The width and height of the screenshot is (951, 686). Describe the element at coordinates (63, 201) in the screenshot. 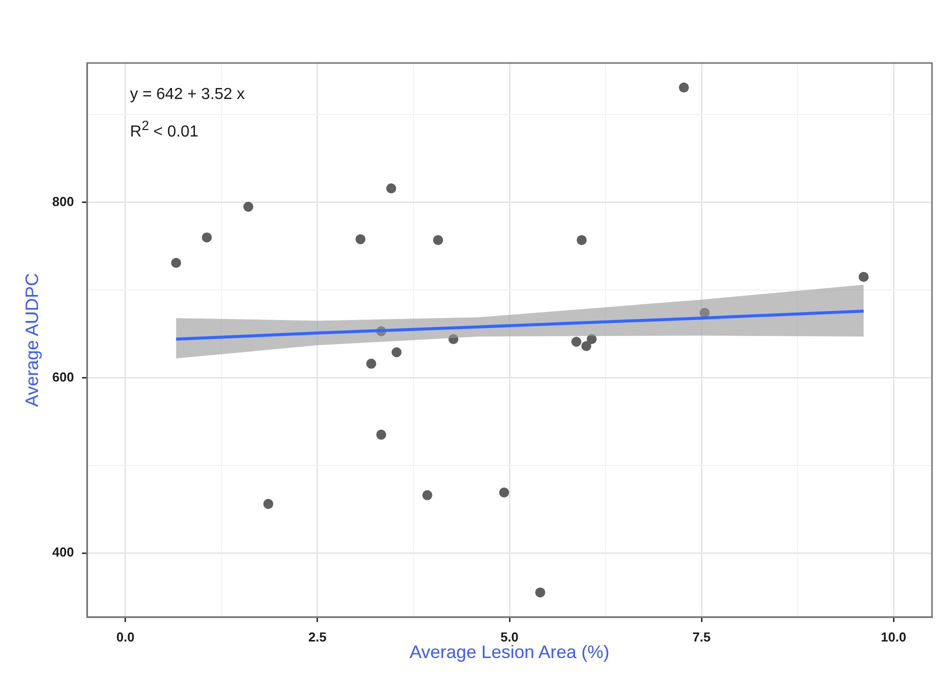

I see `y-tick-label: 800` at that location.